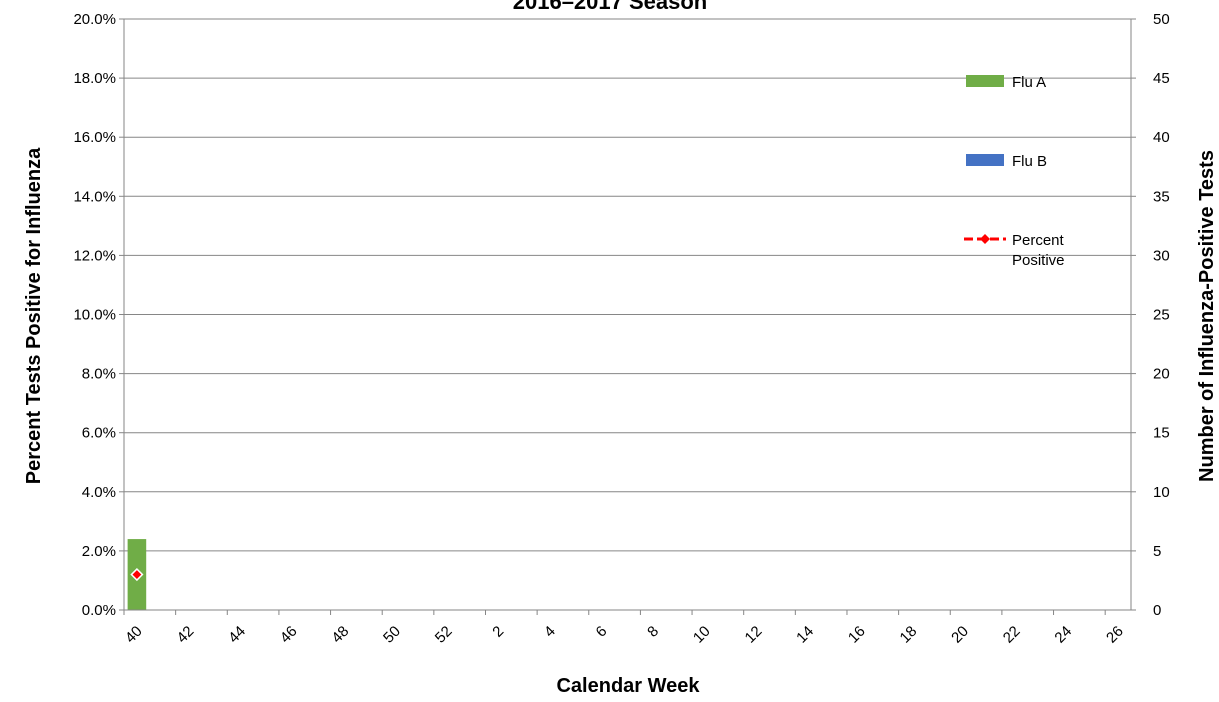  Describe the element at coordinates (550, 632) in the screenshot. I see `x-tick-label: 4` at that location.